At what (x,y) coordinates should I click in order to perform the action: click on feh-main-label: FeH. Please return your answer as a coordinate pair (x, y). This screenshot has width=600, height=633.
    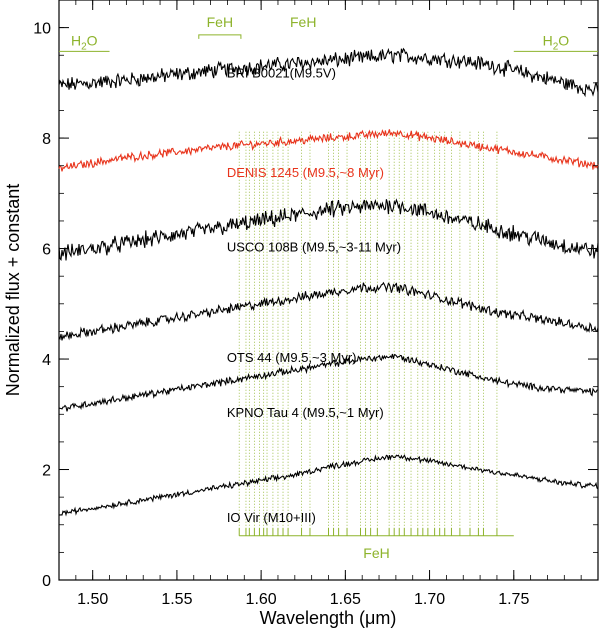
    Looking at the image, I should click on (376, 553).